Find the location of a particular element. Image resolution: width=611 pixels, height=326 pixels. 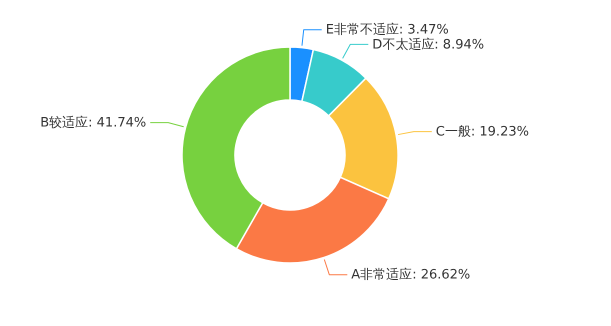

slice-label: C一般: 19.23% is located at coordinates (482, 132).